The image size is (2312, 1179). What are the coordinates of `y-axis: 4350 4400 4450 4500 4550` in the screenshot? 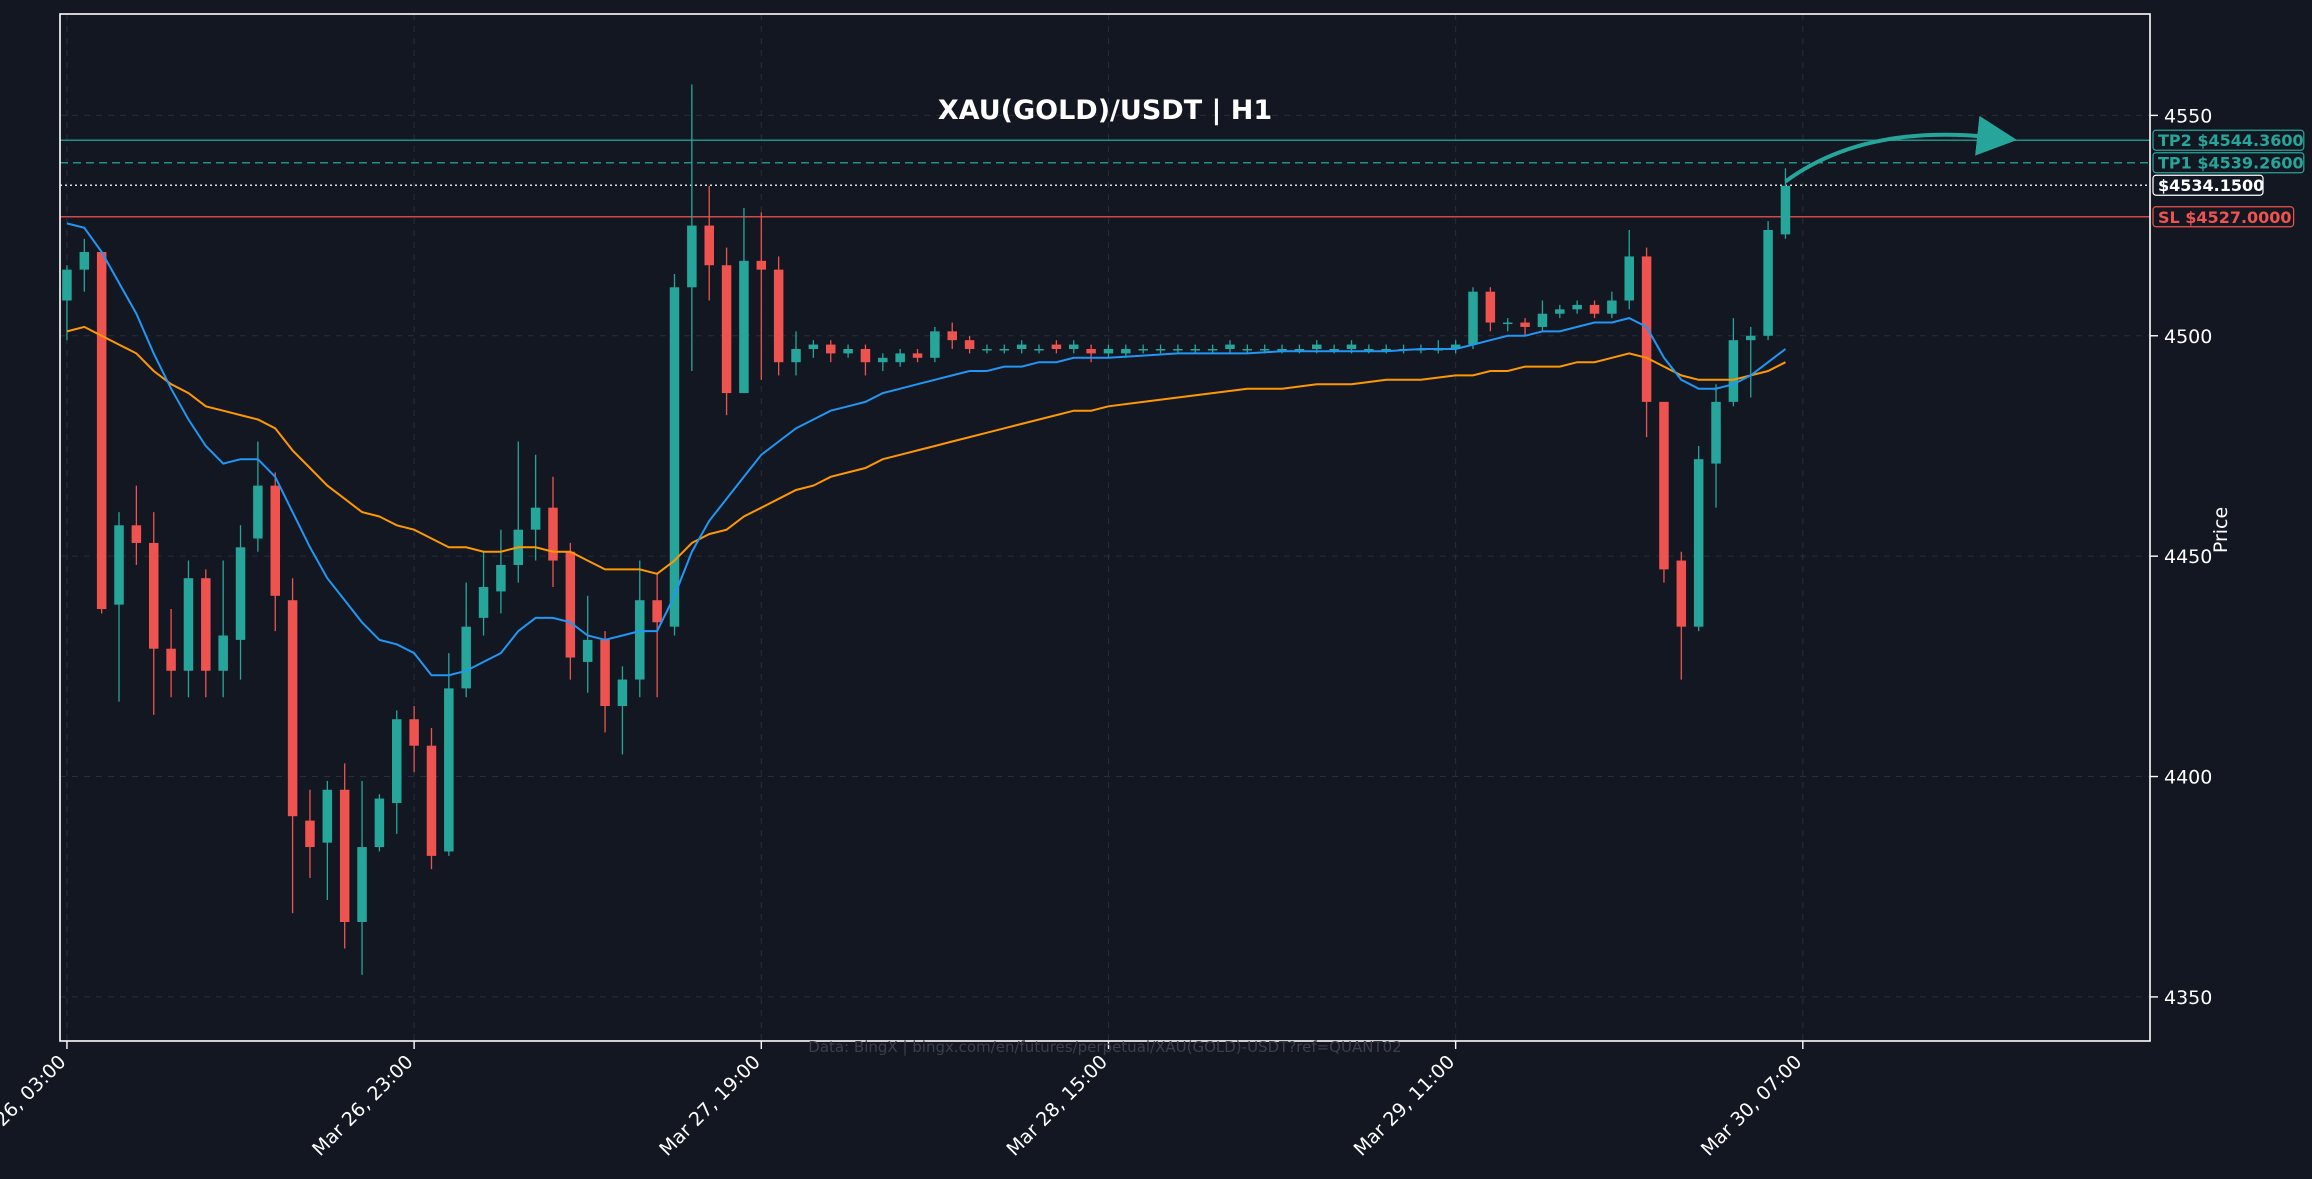 It's located at (2181, 557).